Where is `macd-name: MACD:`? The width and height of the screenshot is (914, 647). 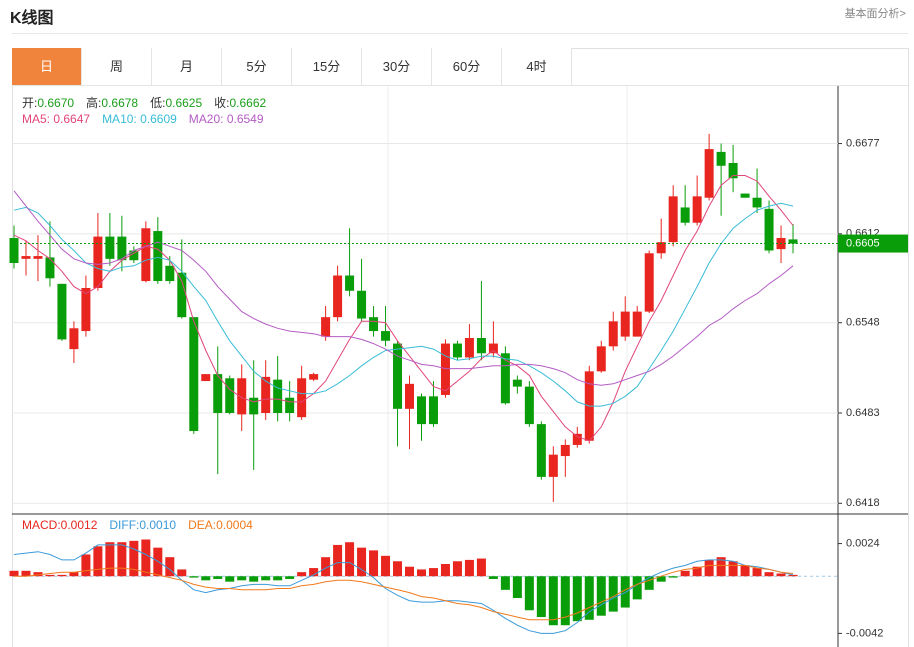
macd-name: MACD: is located at coordinates (41, 525).